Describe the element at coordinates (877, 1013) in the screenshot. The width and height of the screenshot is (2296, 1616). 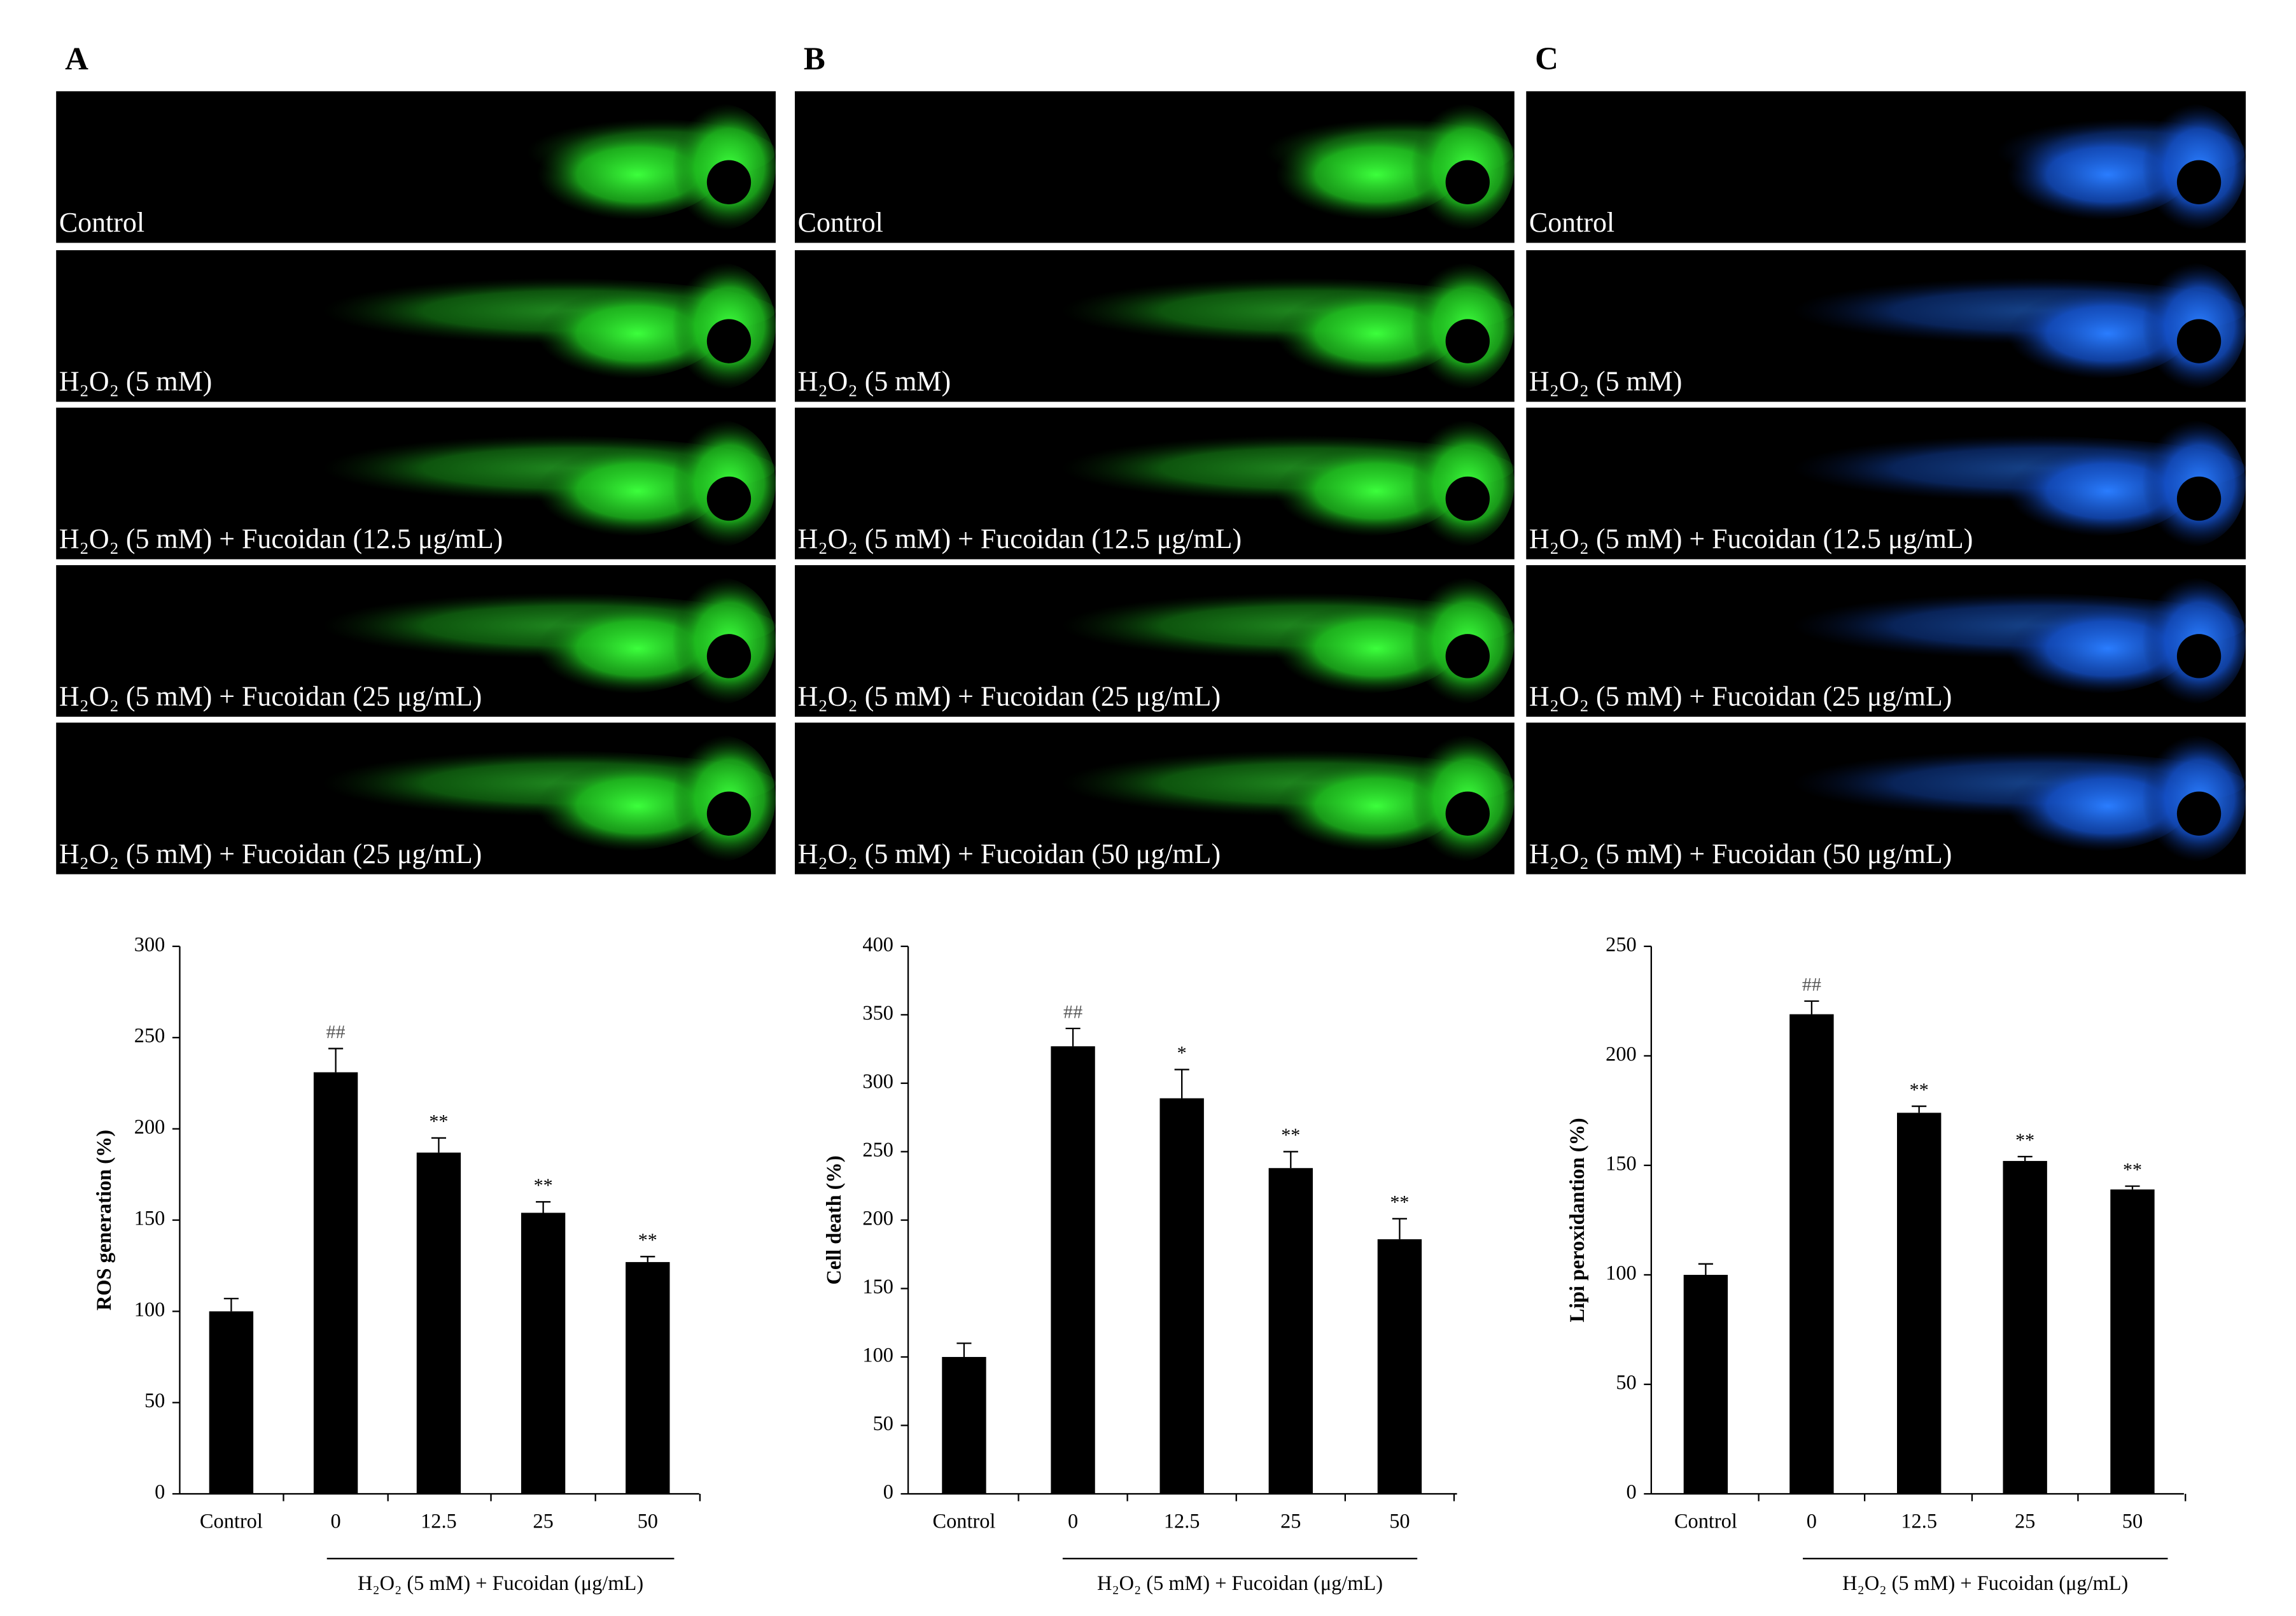
I see `y-tick-label: 350` at that location.